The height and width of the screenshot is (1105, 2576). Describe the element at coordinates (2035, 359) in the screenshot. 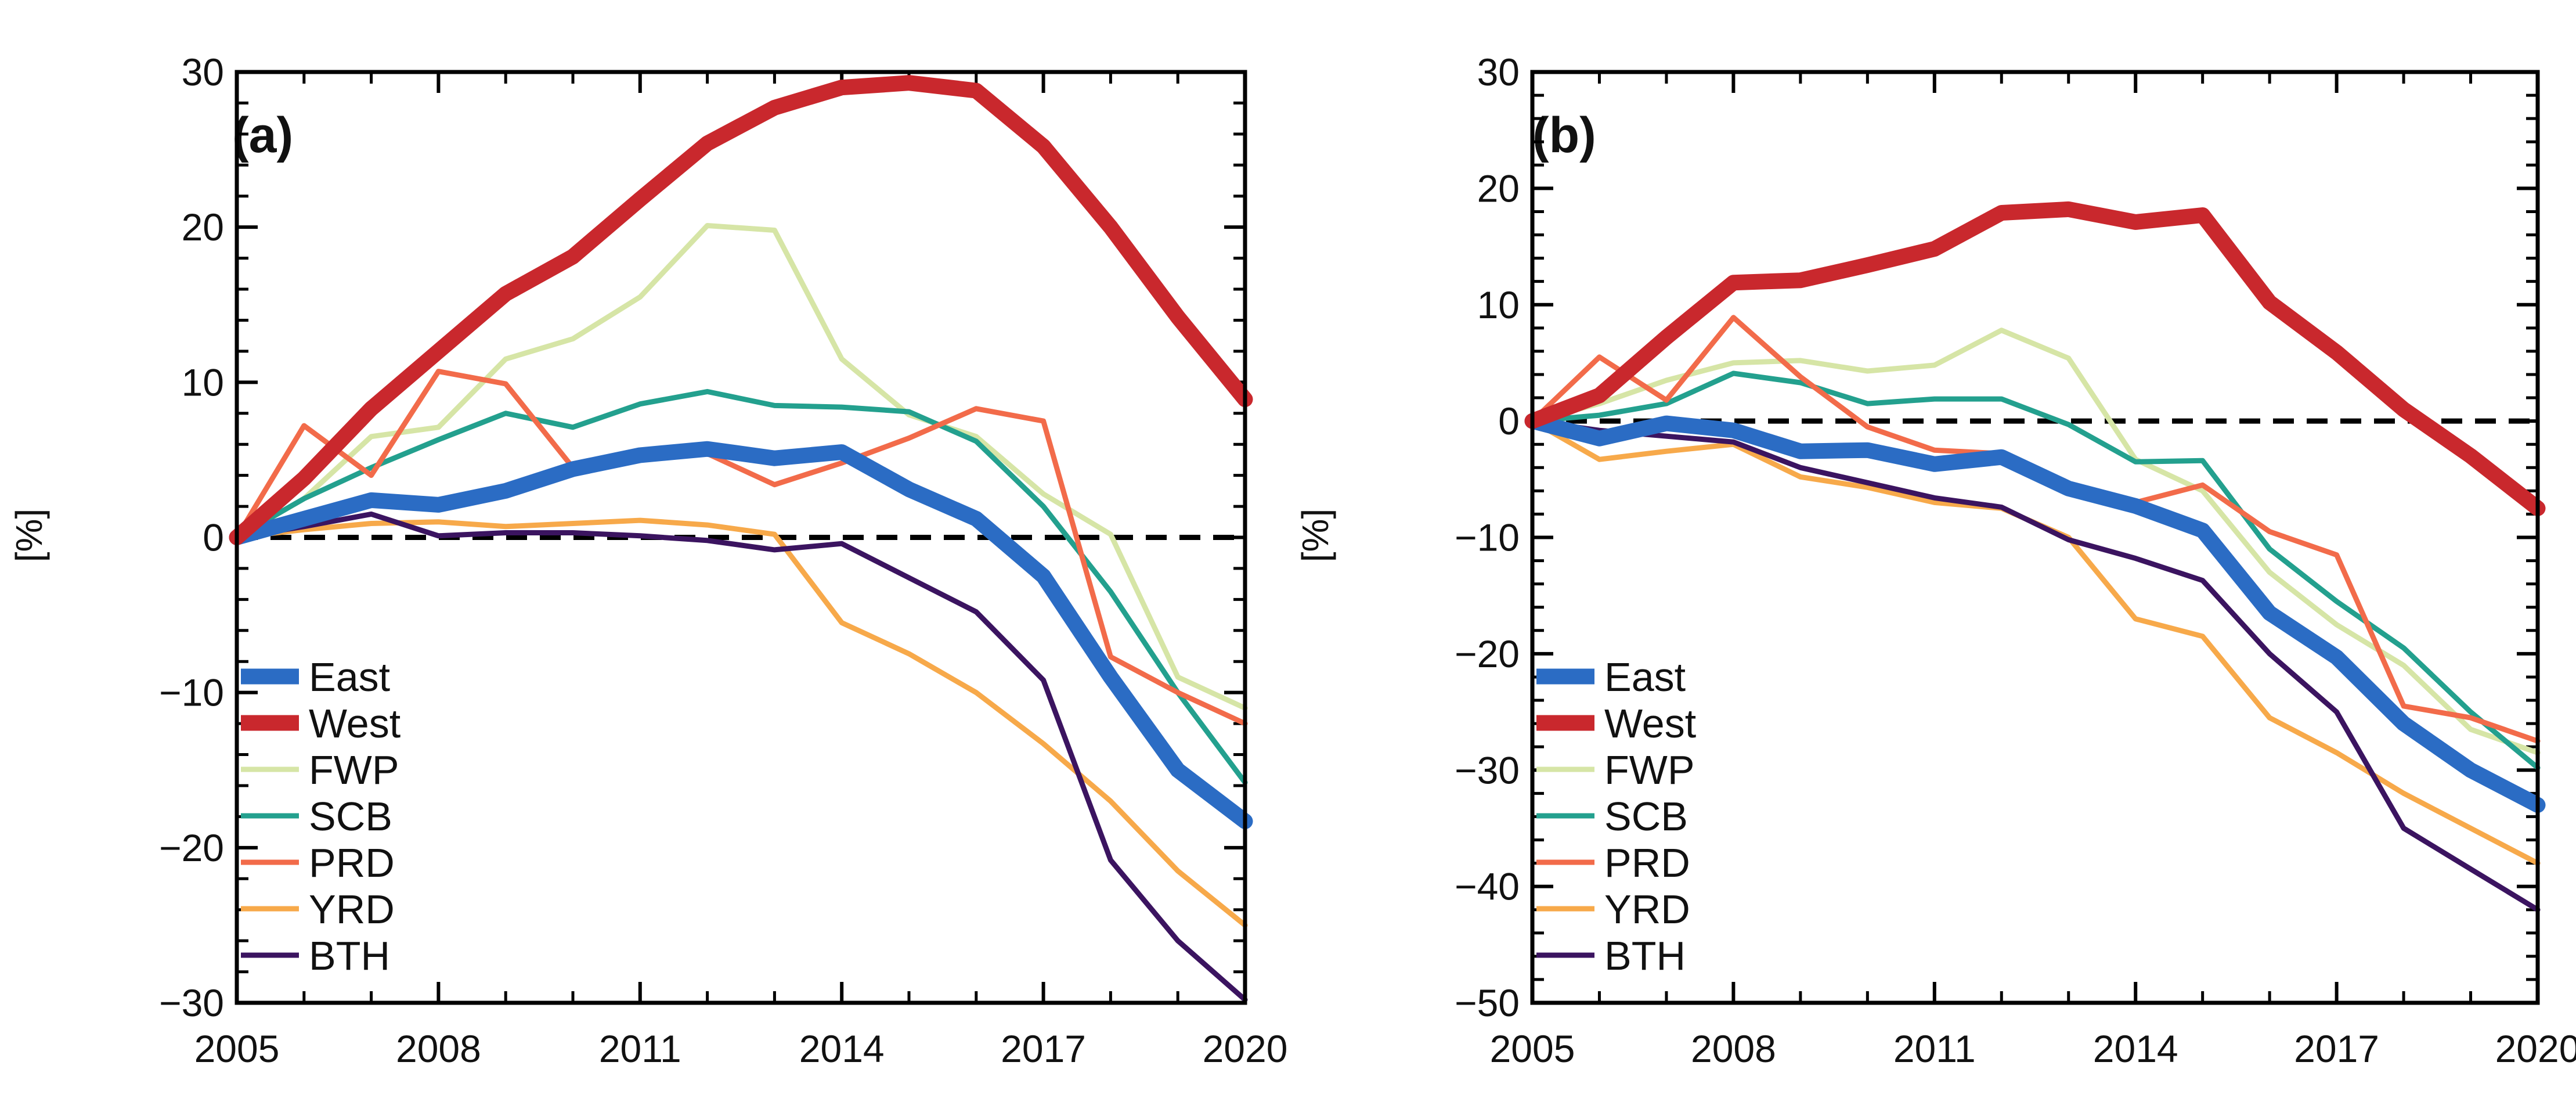

I see `series-line-west` at that location.